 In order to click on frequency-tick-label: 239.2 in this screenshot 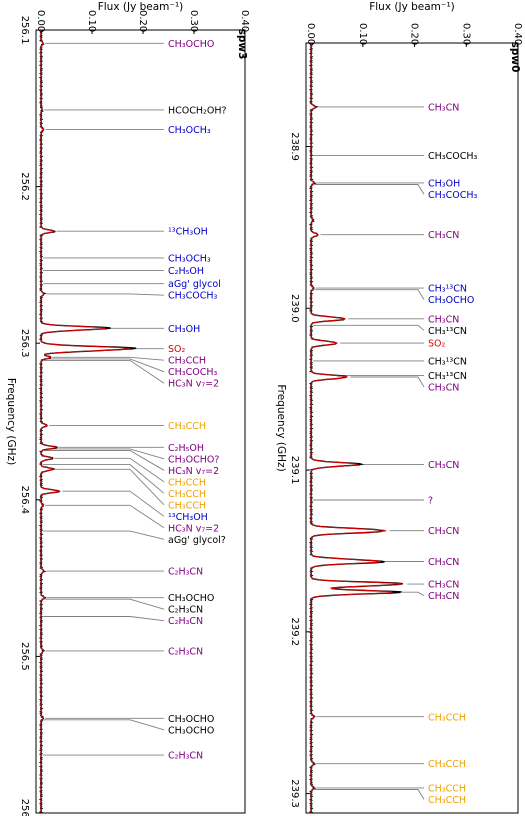, I will do `click(294, 632)`.